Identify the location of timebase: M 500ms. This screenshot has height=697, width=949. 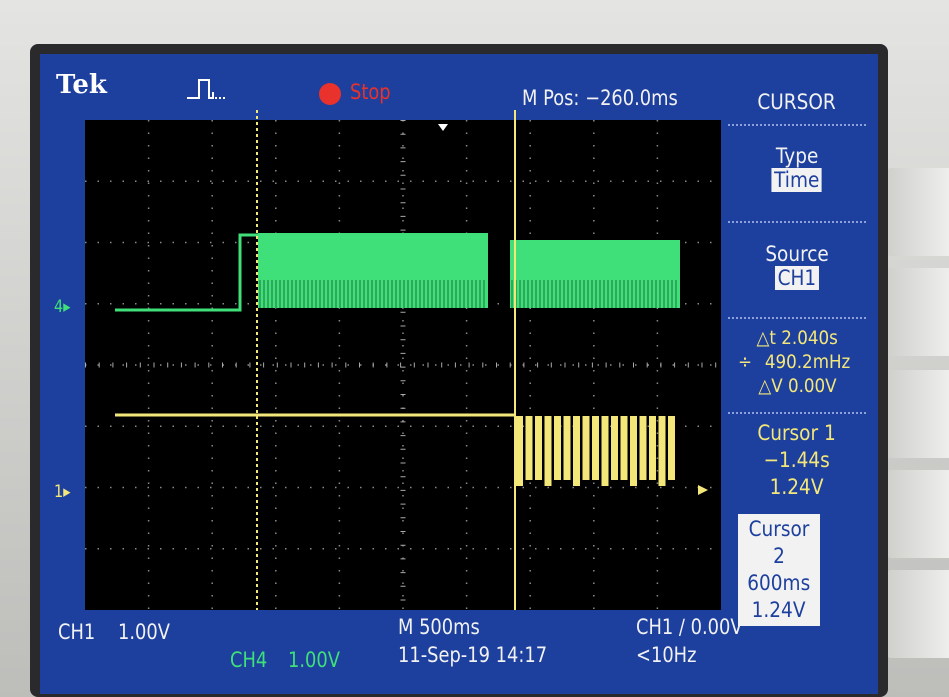
(439, 627).